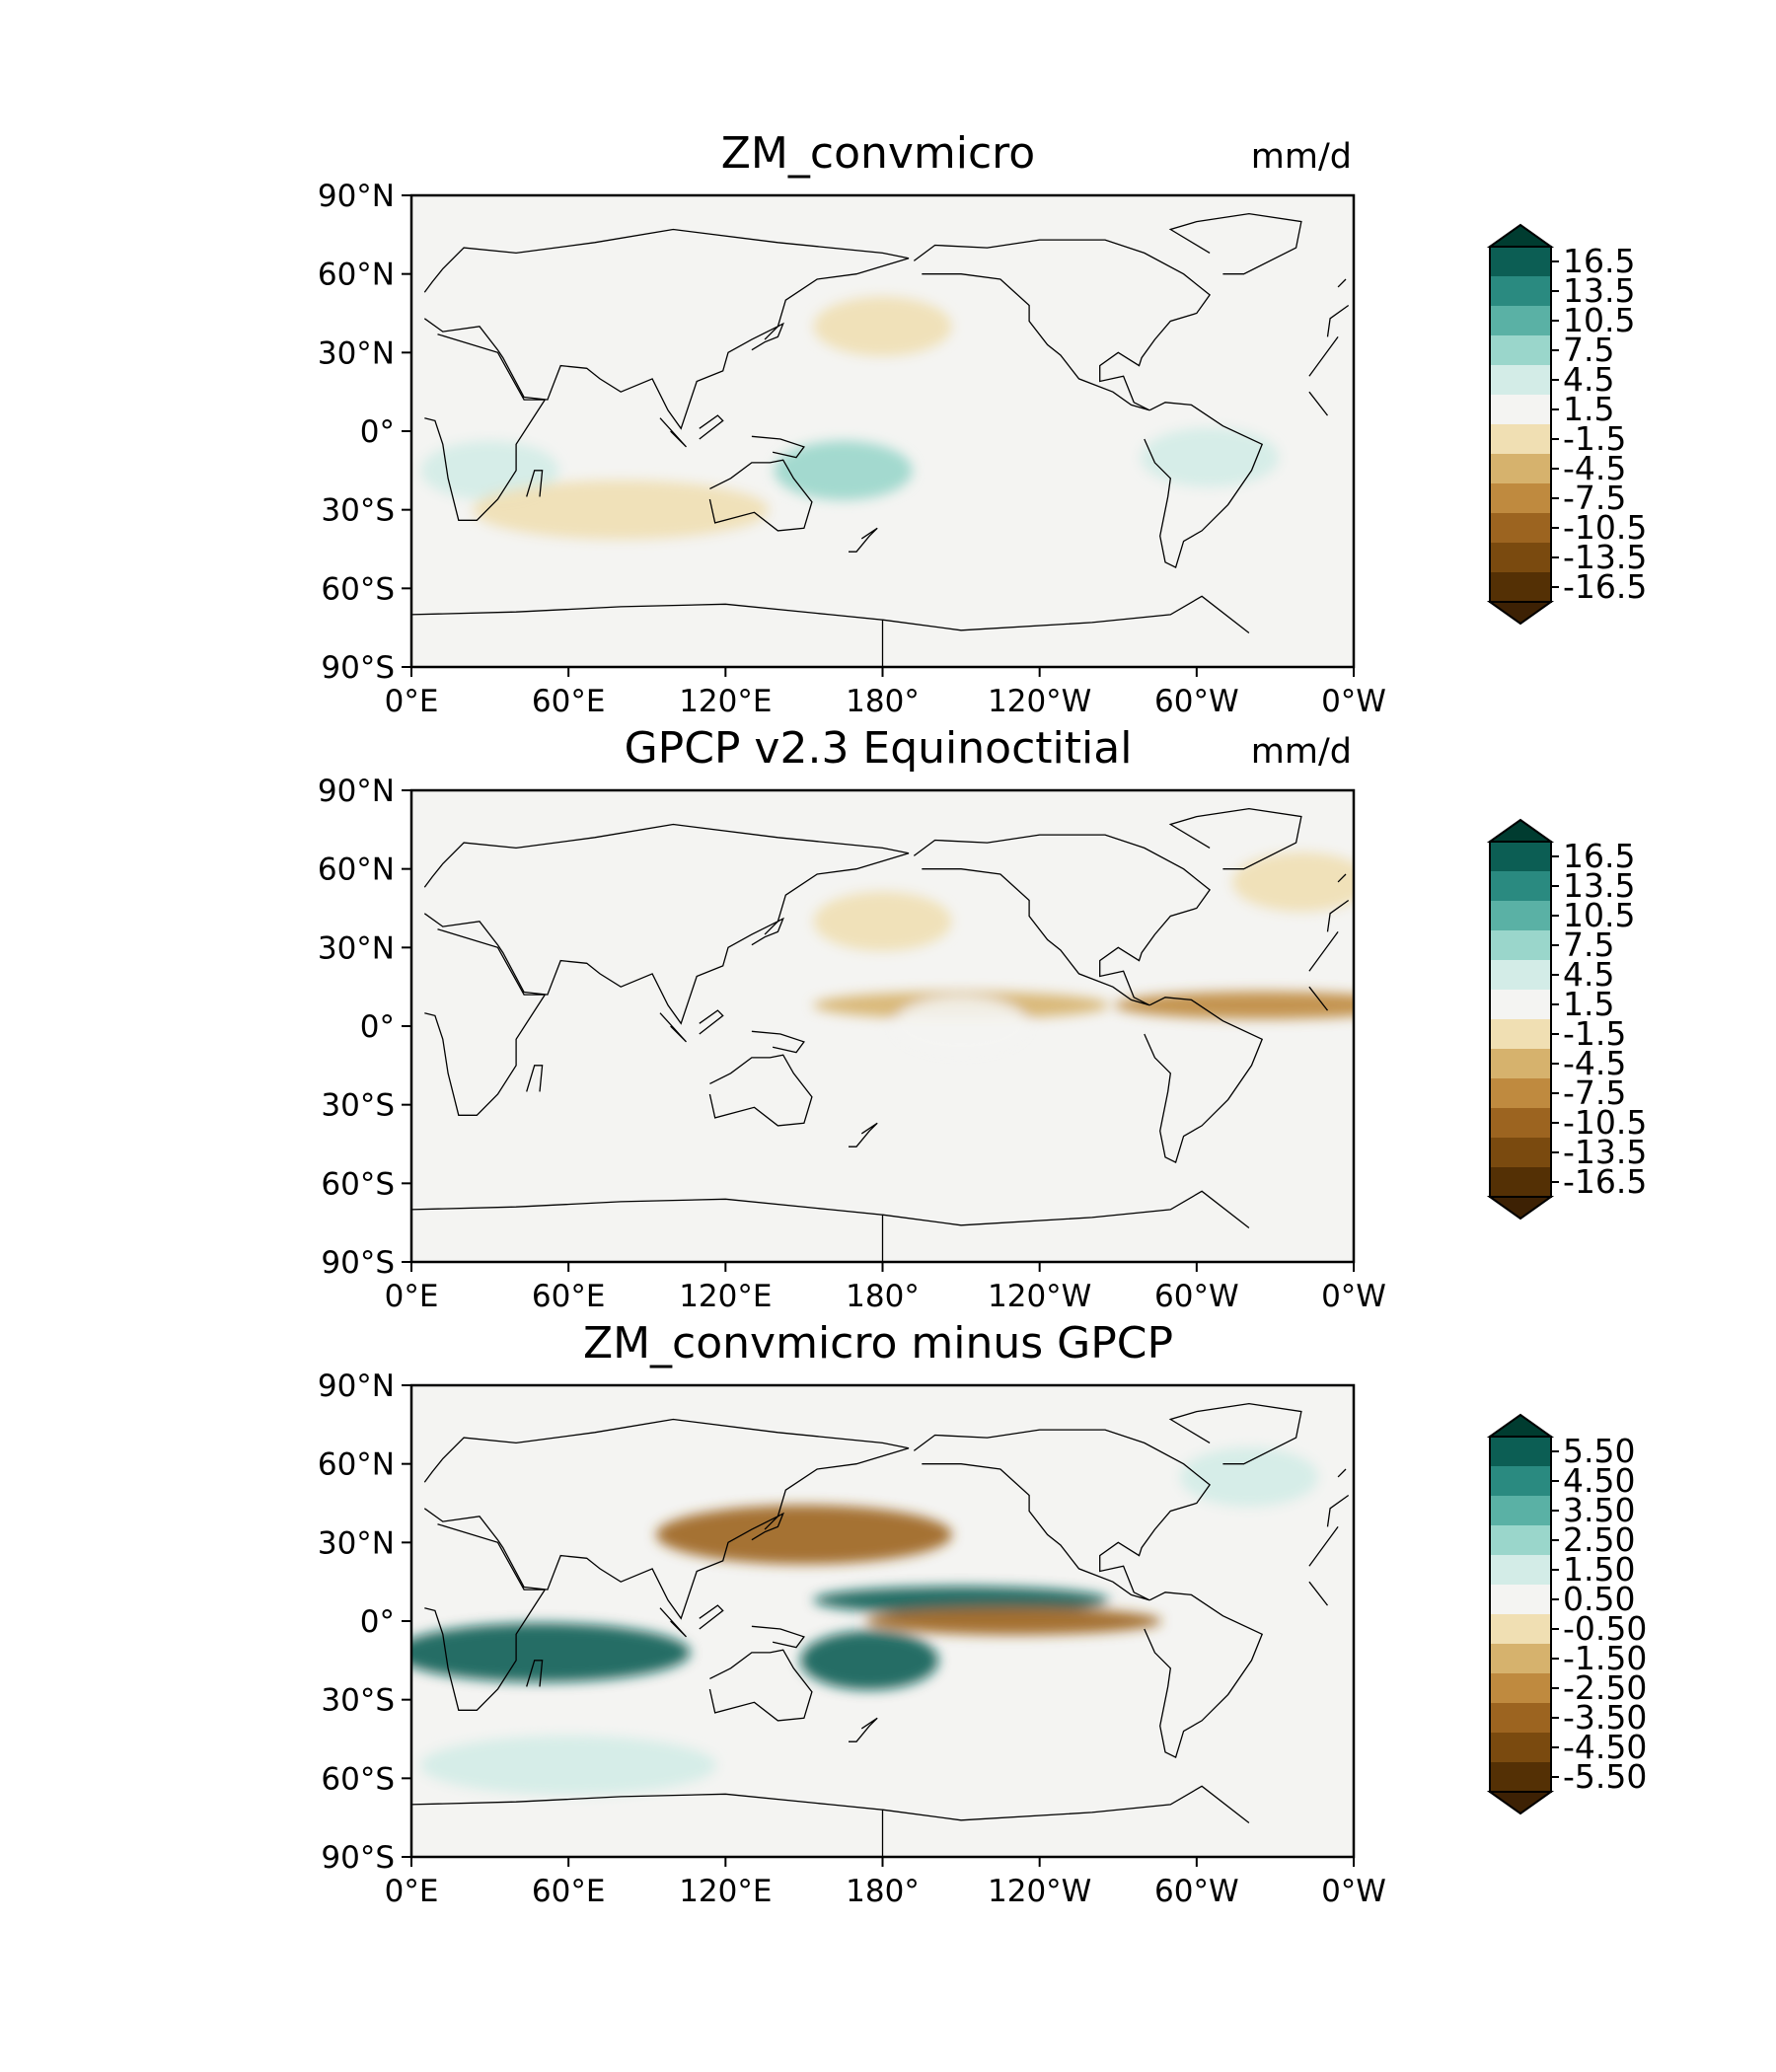  Describe the element at coordinates (1595, 1063) in the screenshot. I see `colorbar-tick-label: -4.5` at that location.